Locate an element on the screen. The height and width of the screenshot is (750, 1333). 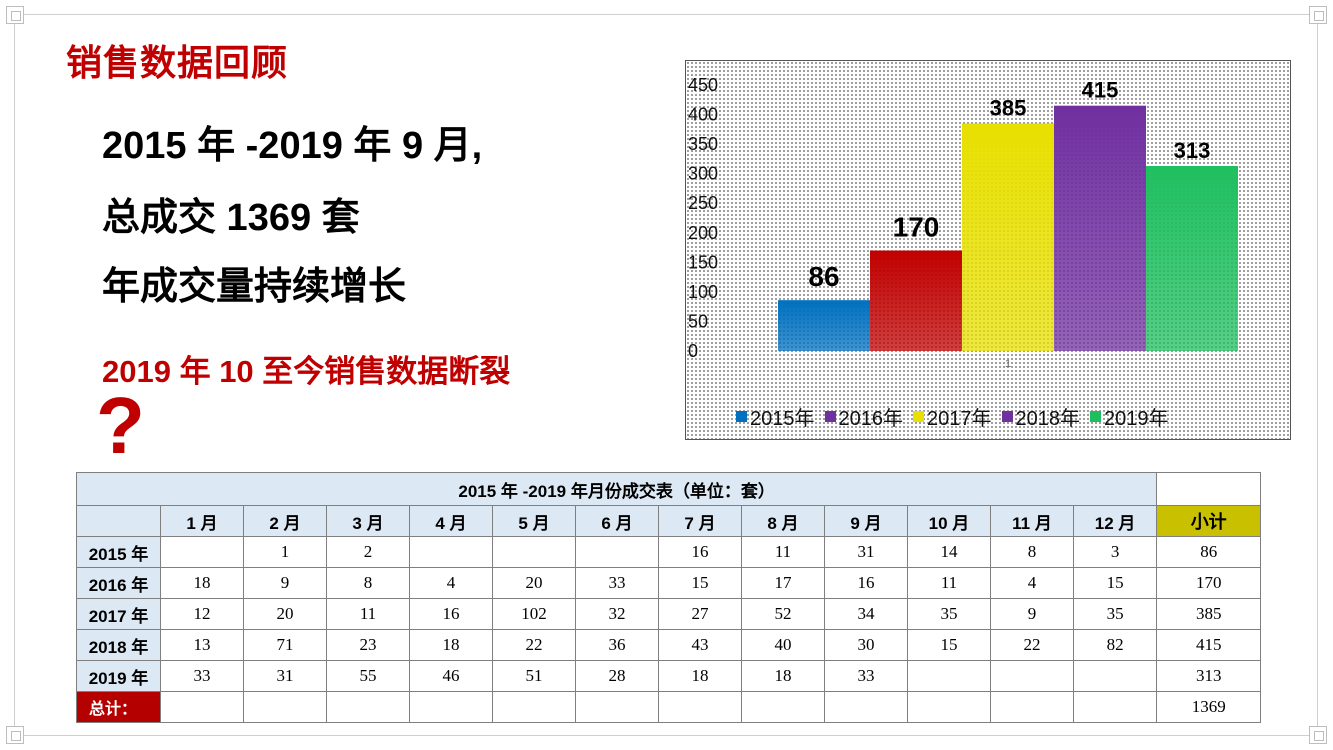
table-cell: 82 is located at coordinates (1115, 645).